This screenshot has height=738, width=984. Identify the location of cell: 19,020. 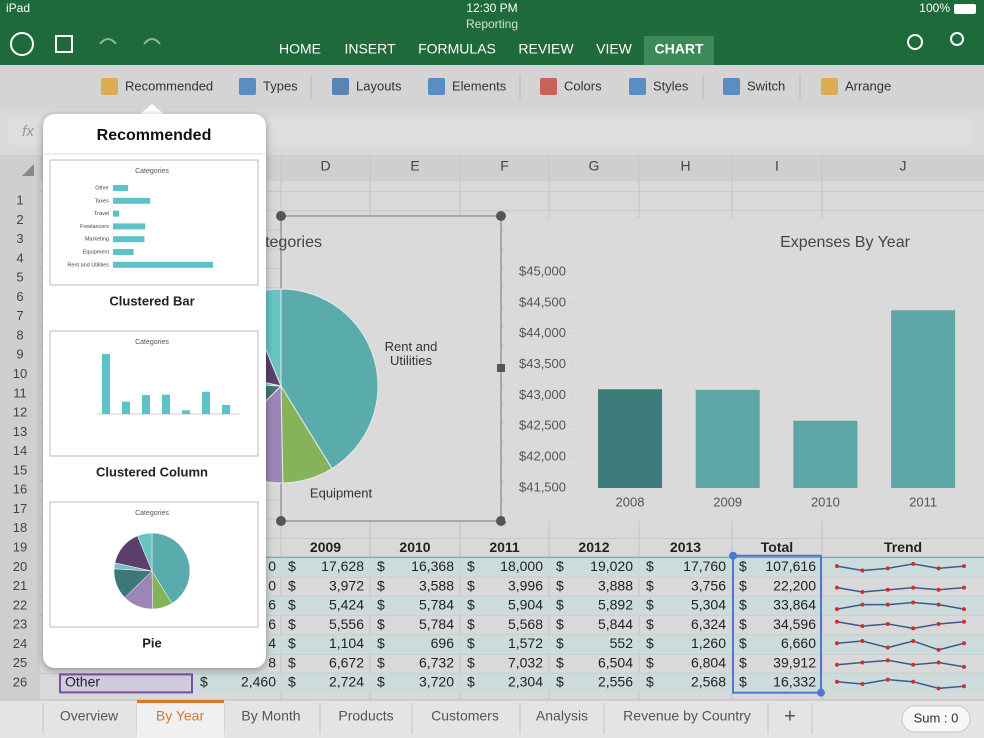
(611, 566).